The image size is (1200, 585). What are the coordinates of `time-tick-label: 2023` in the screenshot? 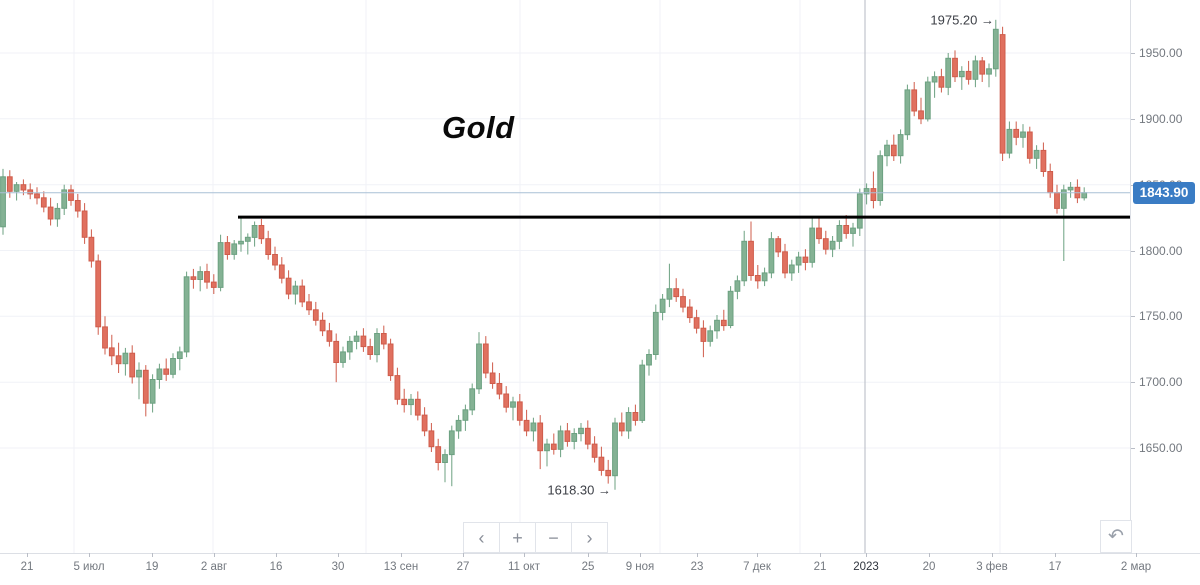 It's located at (866, 567).